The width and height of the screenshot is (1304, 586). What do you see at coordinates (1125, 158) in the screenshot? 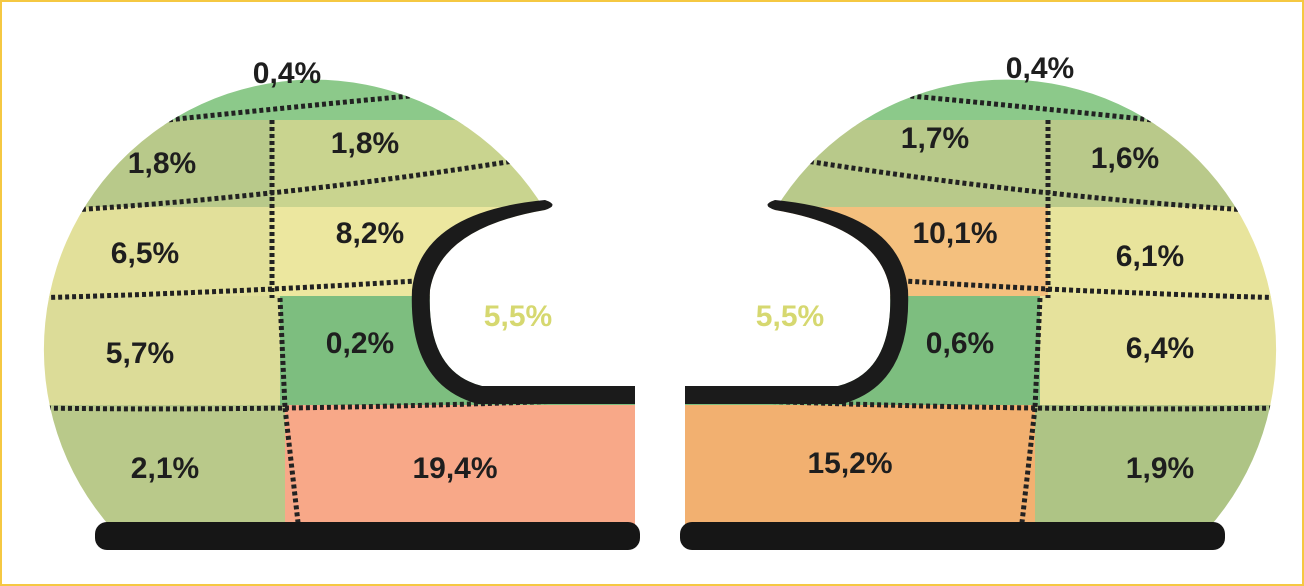
I see `zone-label: 1,6%` at bounding box center [1125, 158].